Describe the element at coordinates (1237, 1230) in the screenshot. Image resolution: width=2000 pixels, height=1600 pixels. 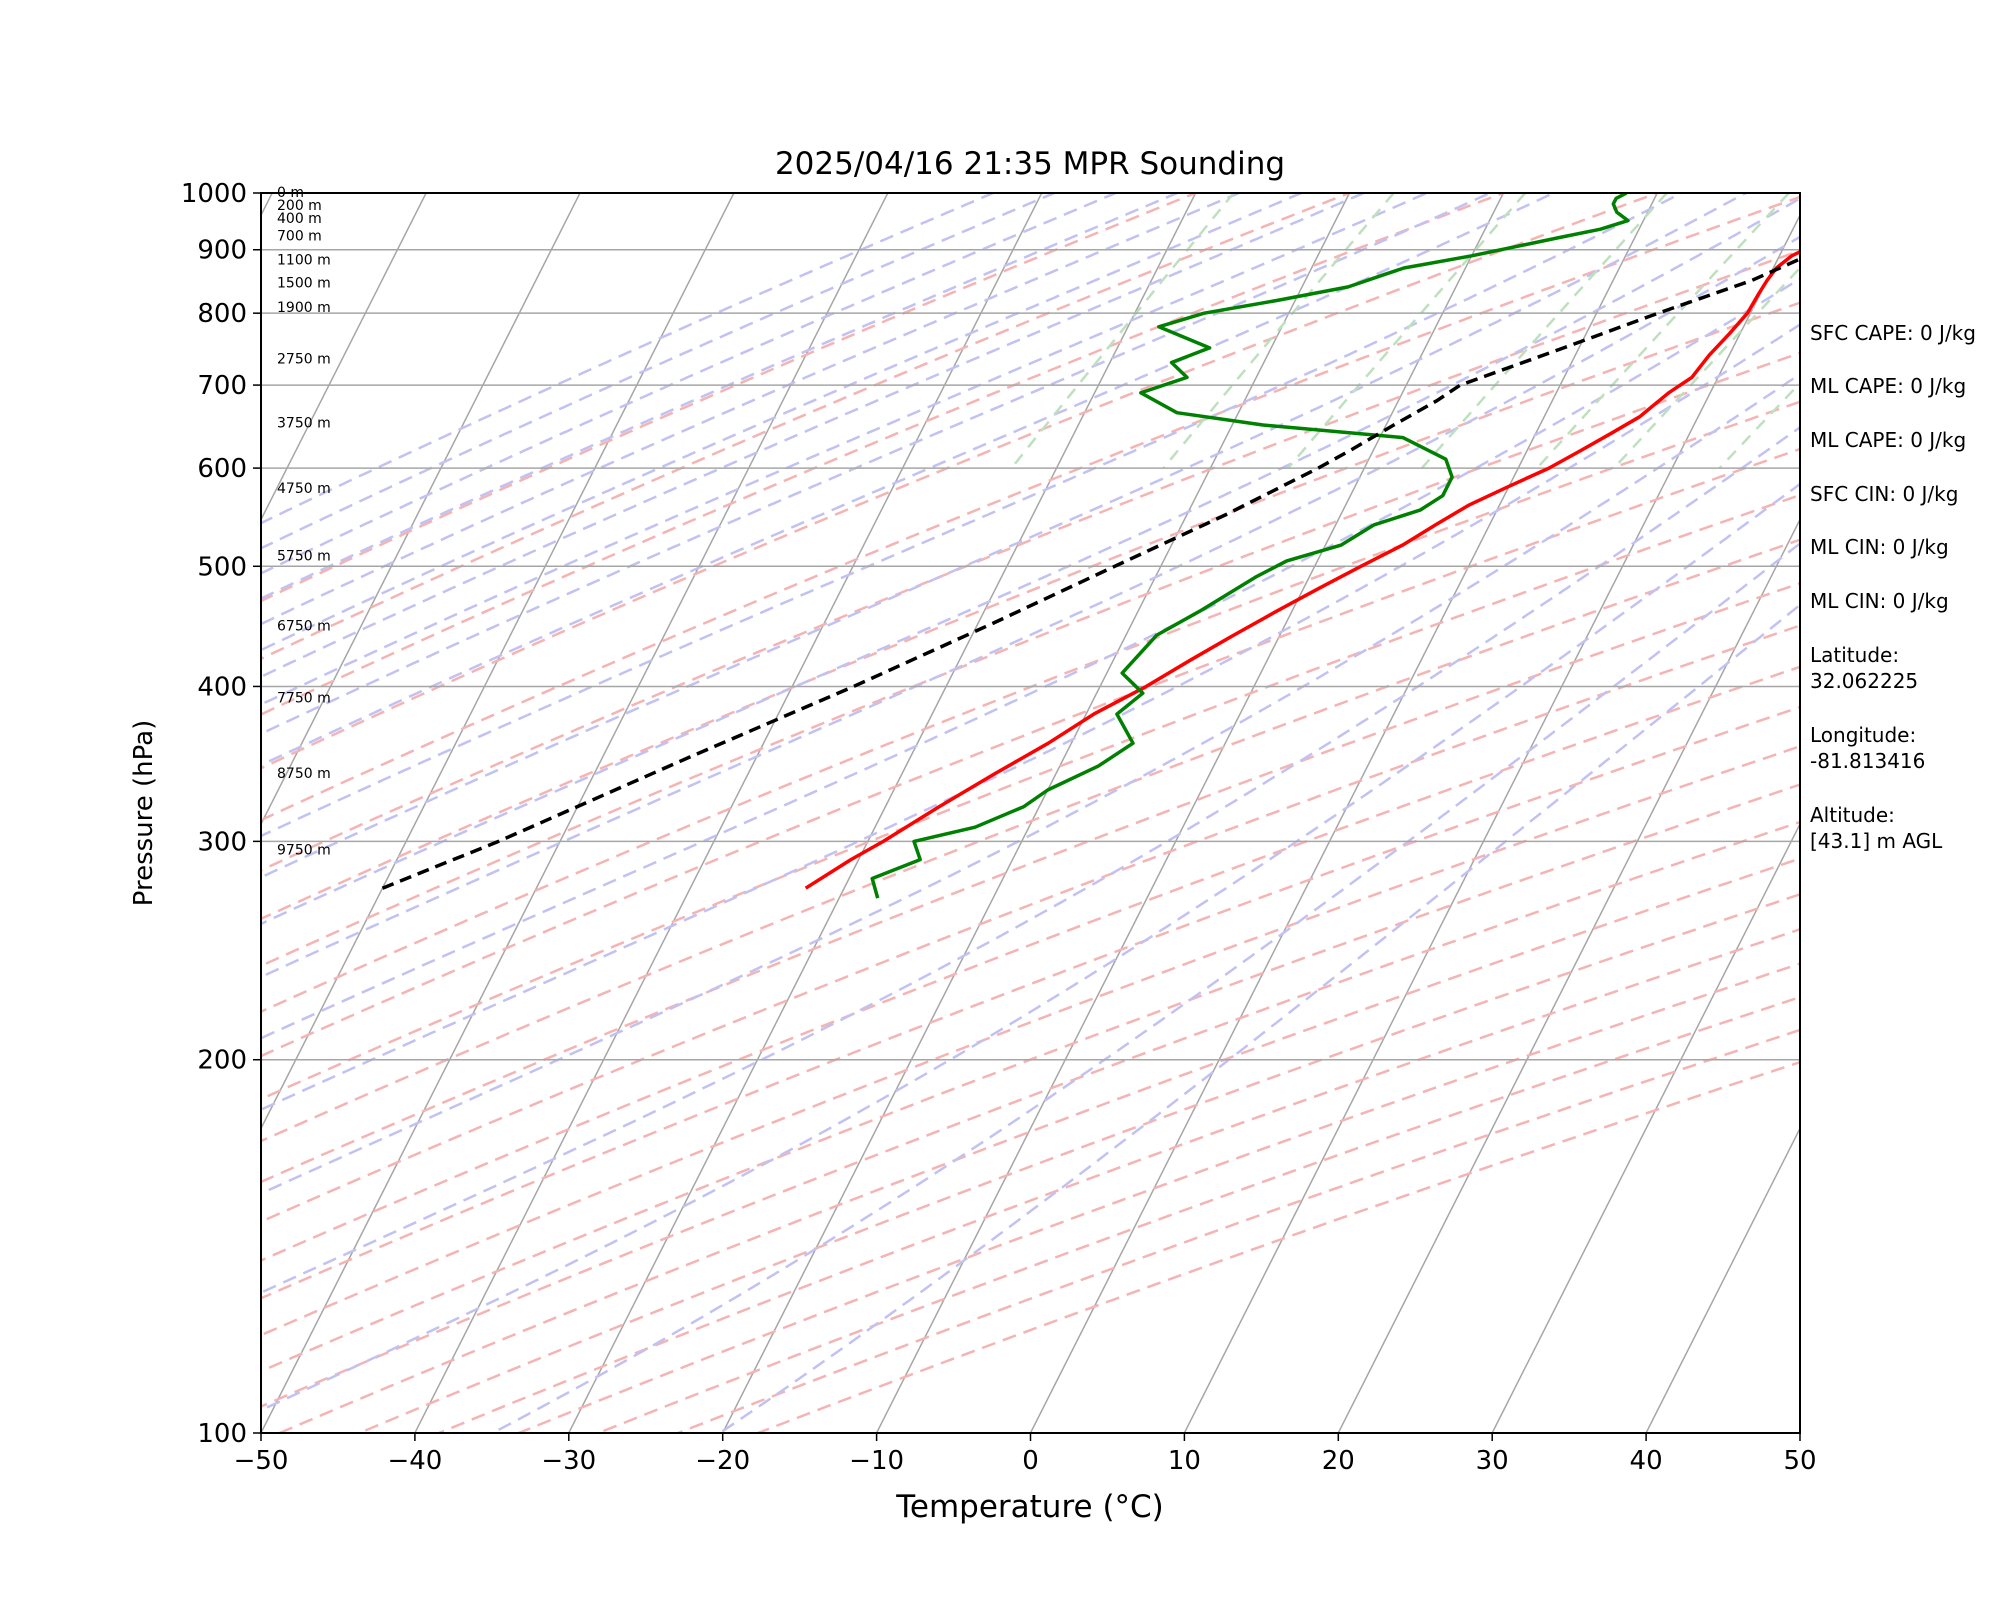
I see `dry-adiabat-line` at that location.